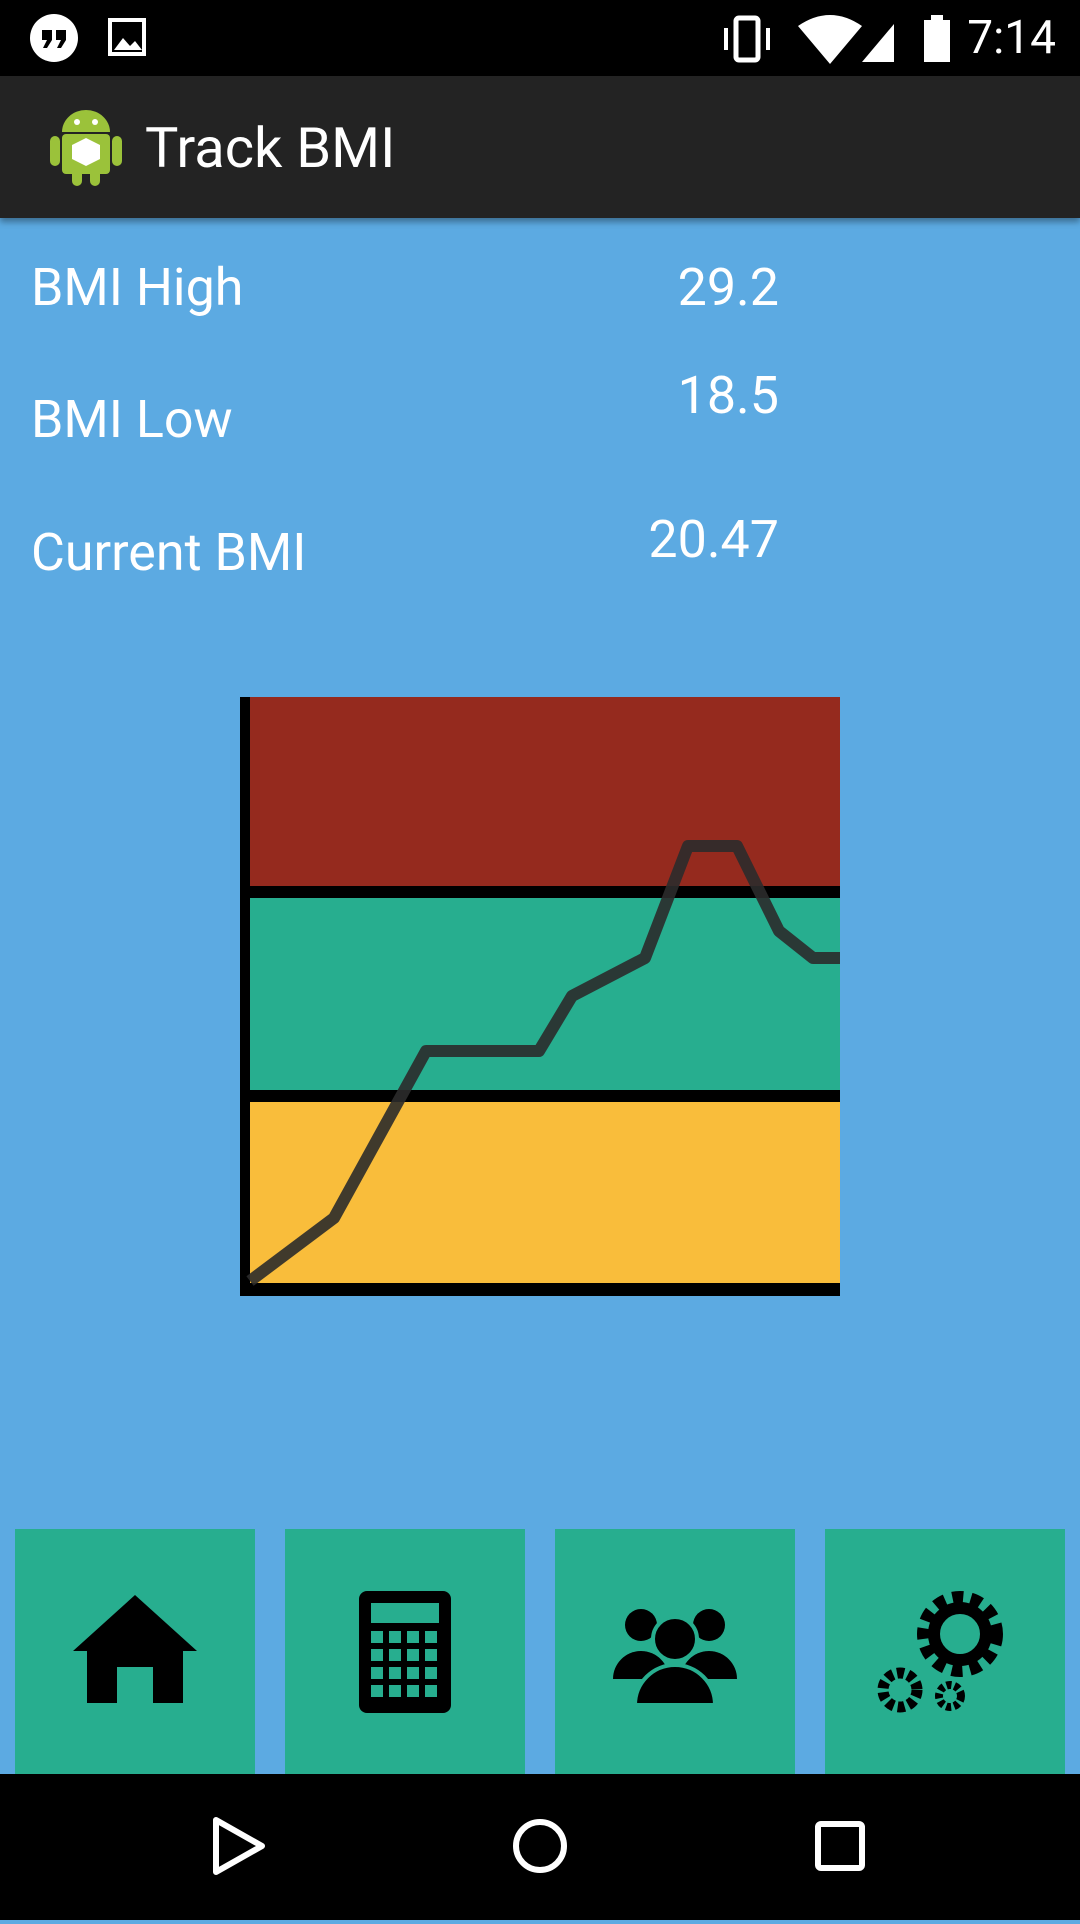 This screenshot has width=1080, height=1924. I want to click on stat-value: 18.5, so click(728, 395).